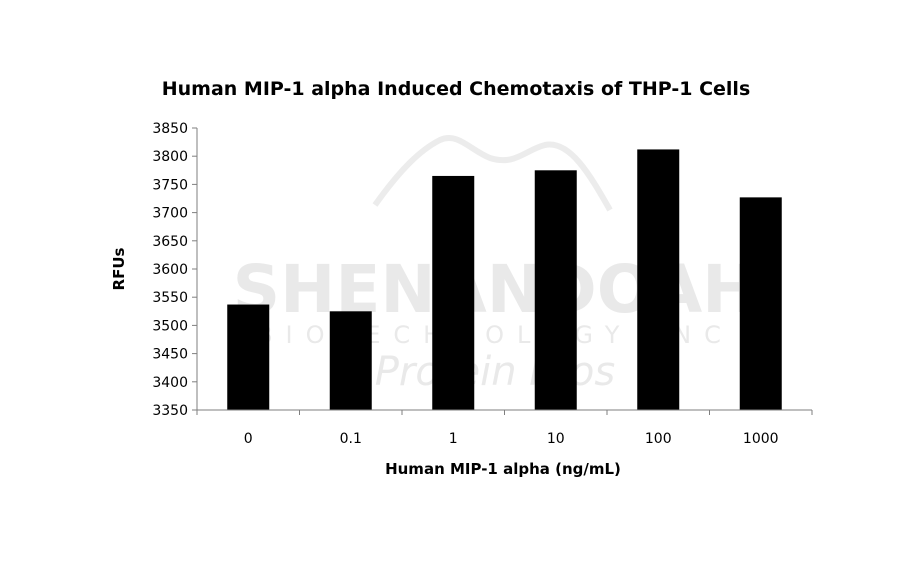  I want to click on x-axis-label: Human MIP-1 alpha (ng/mL), so click(503, 469).